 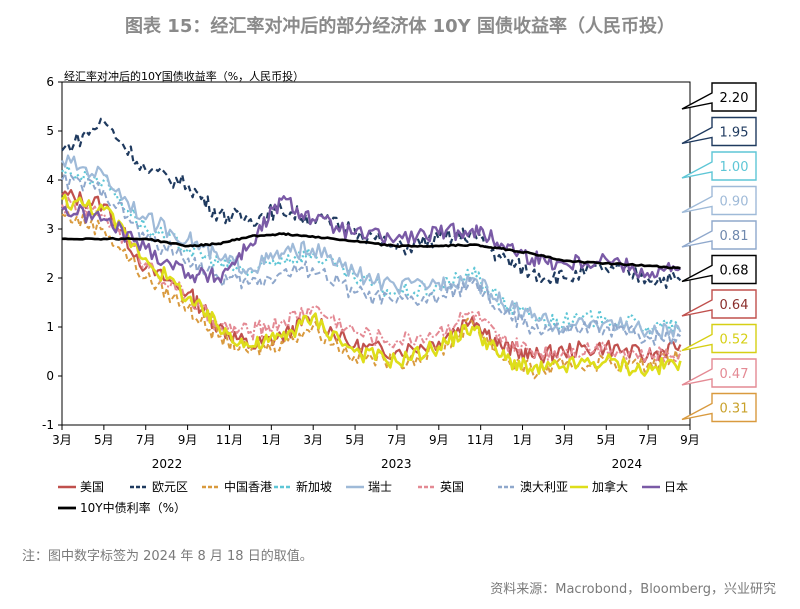 What do you see at coordinates (734, 271) in the screenshot?
I see `value-label: 0.68` at bounding box center [734, 271].